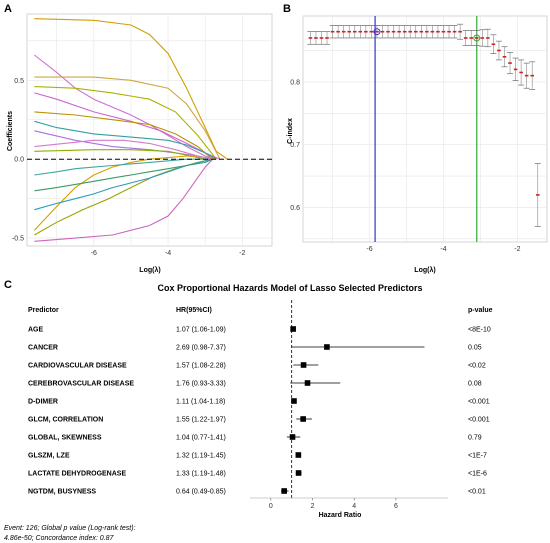  Describe the element at coordinates (49, 456) in the screenshot. I see `predictor-label: GLSZM, LZE` at that location.